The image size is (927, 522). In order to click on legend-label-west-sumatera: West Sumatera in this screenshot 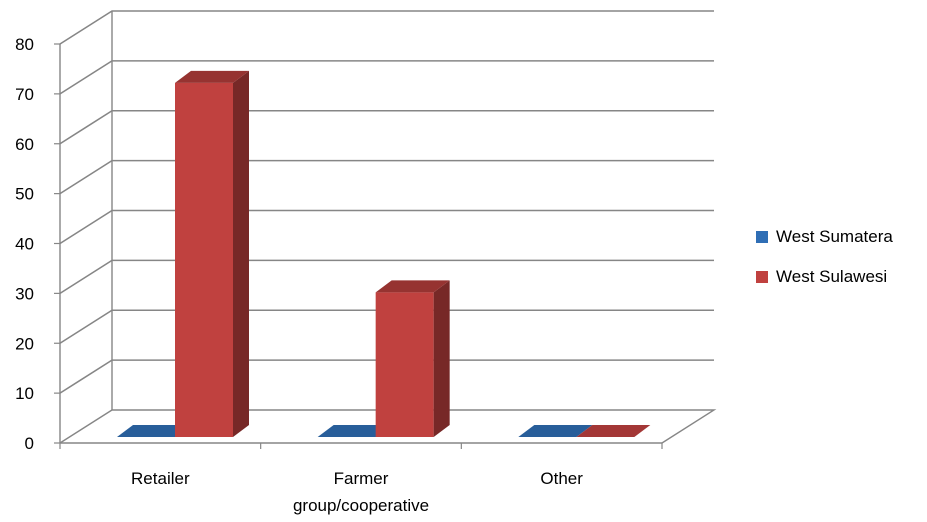, I will do `click(834, 236)`.